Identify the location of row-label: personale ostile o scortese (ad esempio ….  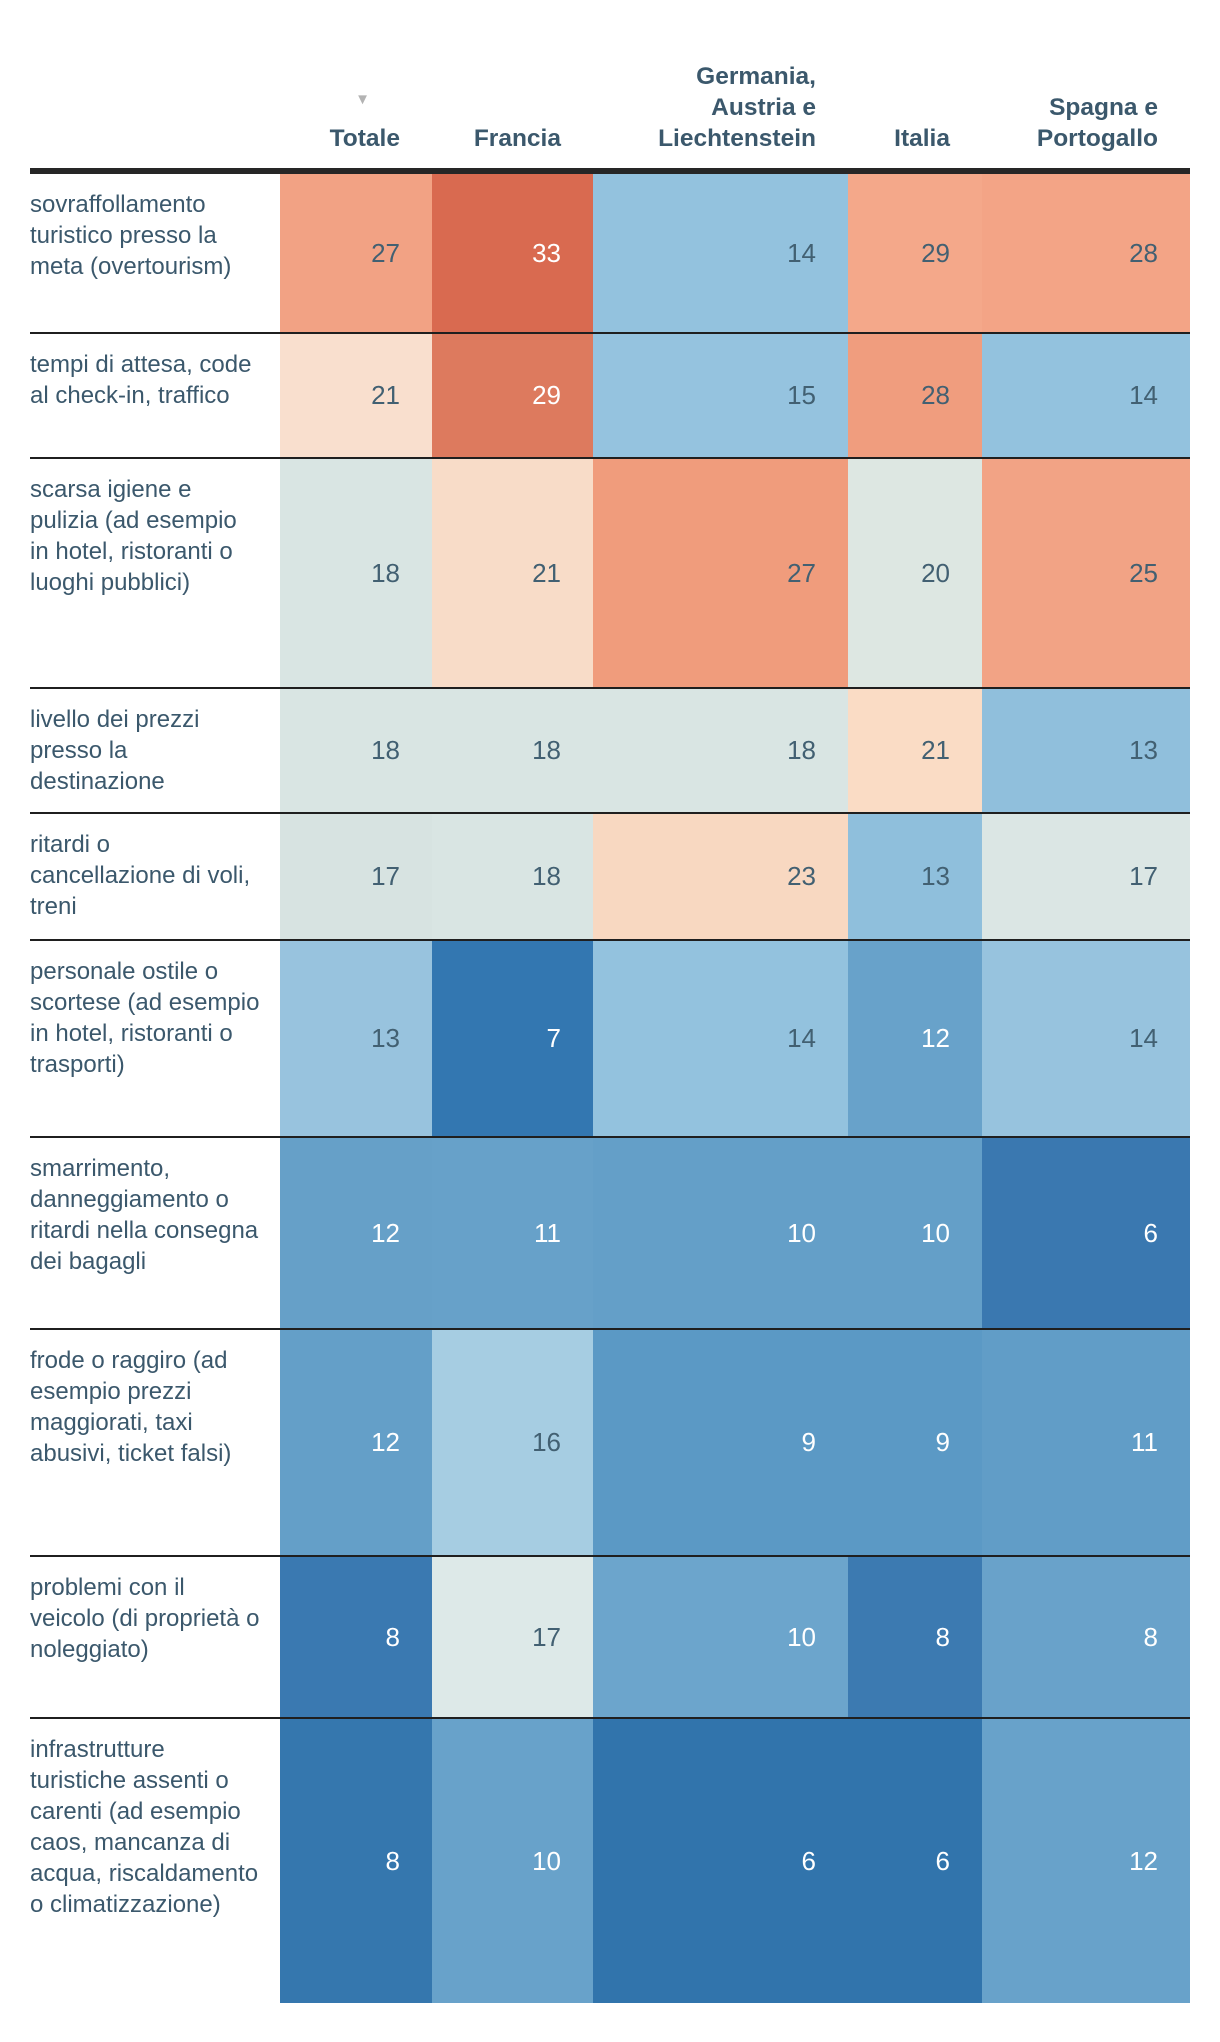
(155, 1038).